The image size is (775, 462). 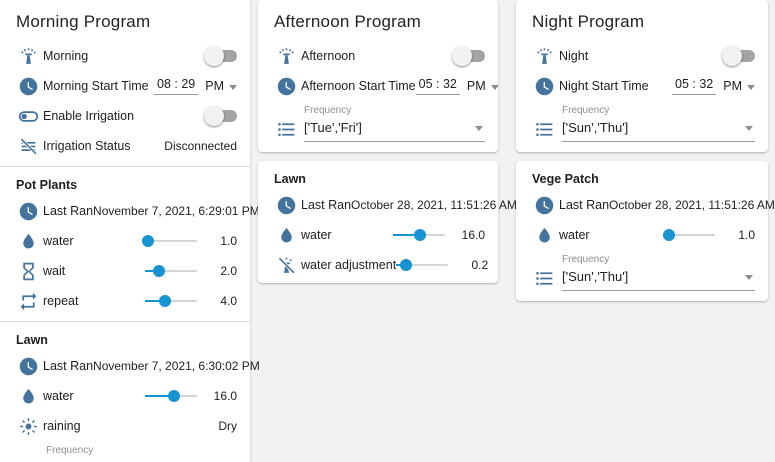 I want to click on entity-label: repeat, so click(x=61, y=301).